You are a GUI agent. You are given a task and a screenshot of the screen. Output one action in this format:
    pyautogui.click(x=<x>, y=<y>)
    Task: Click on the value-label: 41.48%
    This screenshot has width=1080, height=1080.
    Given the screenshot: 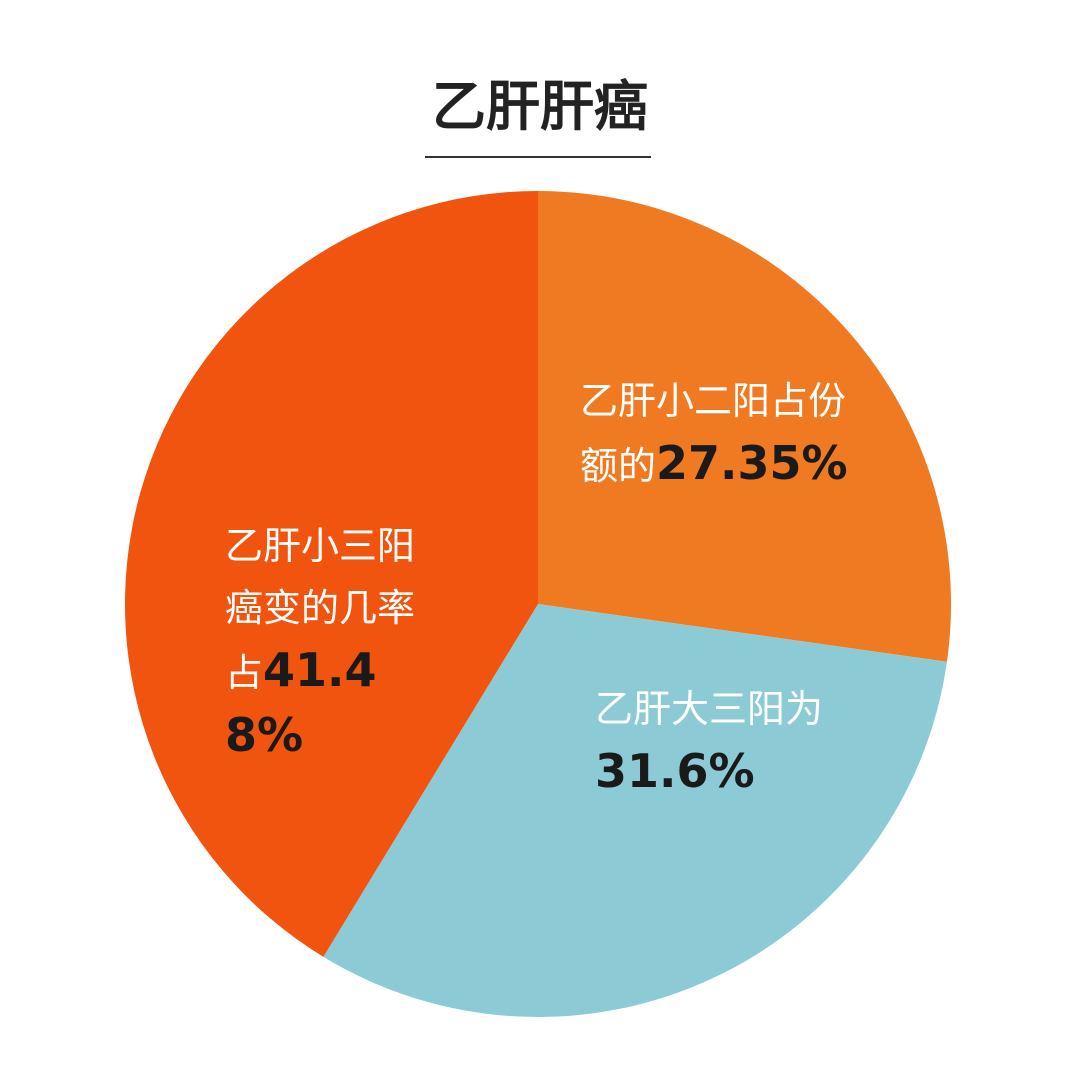 What is the action you would take?
    pyautogui.click(x=301, y=702)
    